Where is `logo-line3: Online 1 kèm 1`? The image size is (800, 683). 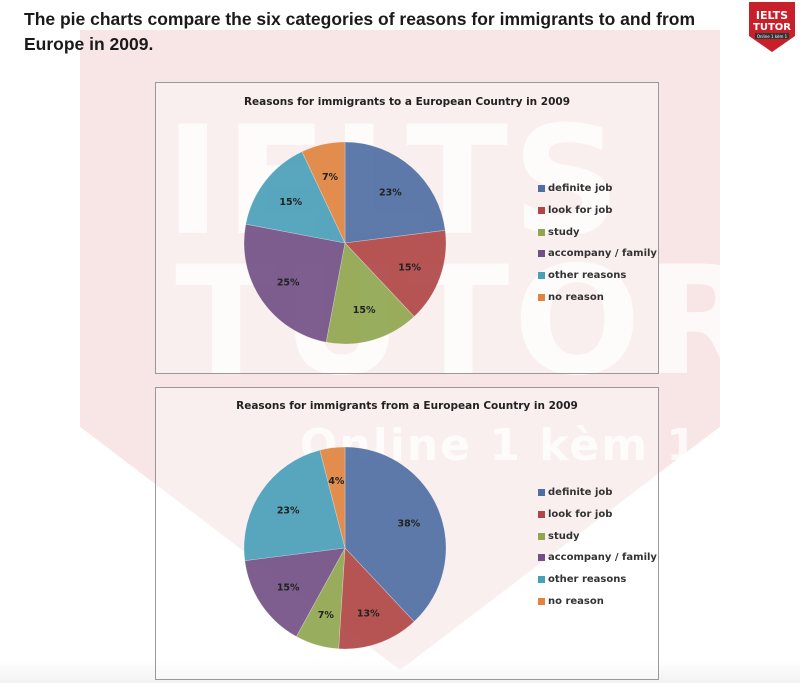
logo-line3: Online 1 kèm 1 is located at coordinates (772, 36).